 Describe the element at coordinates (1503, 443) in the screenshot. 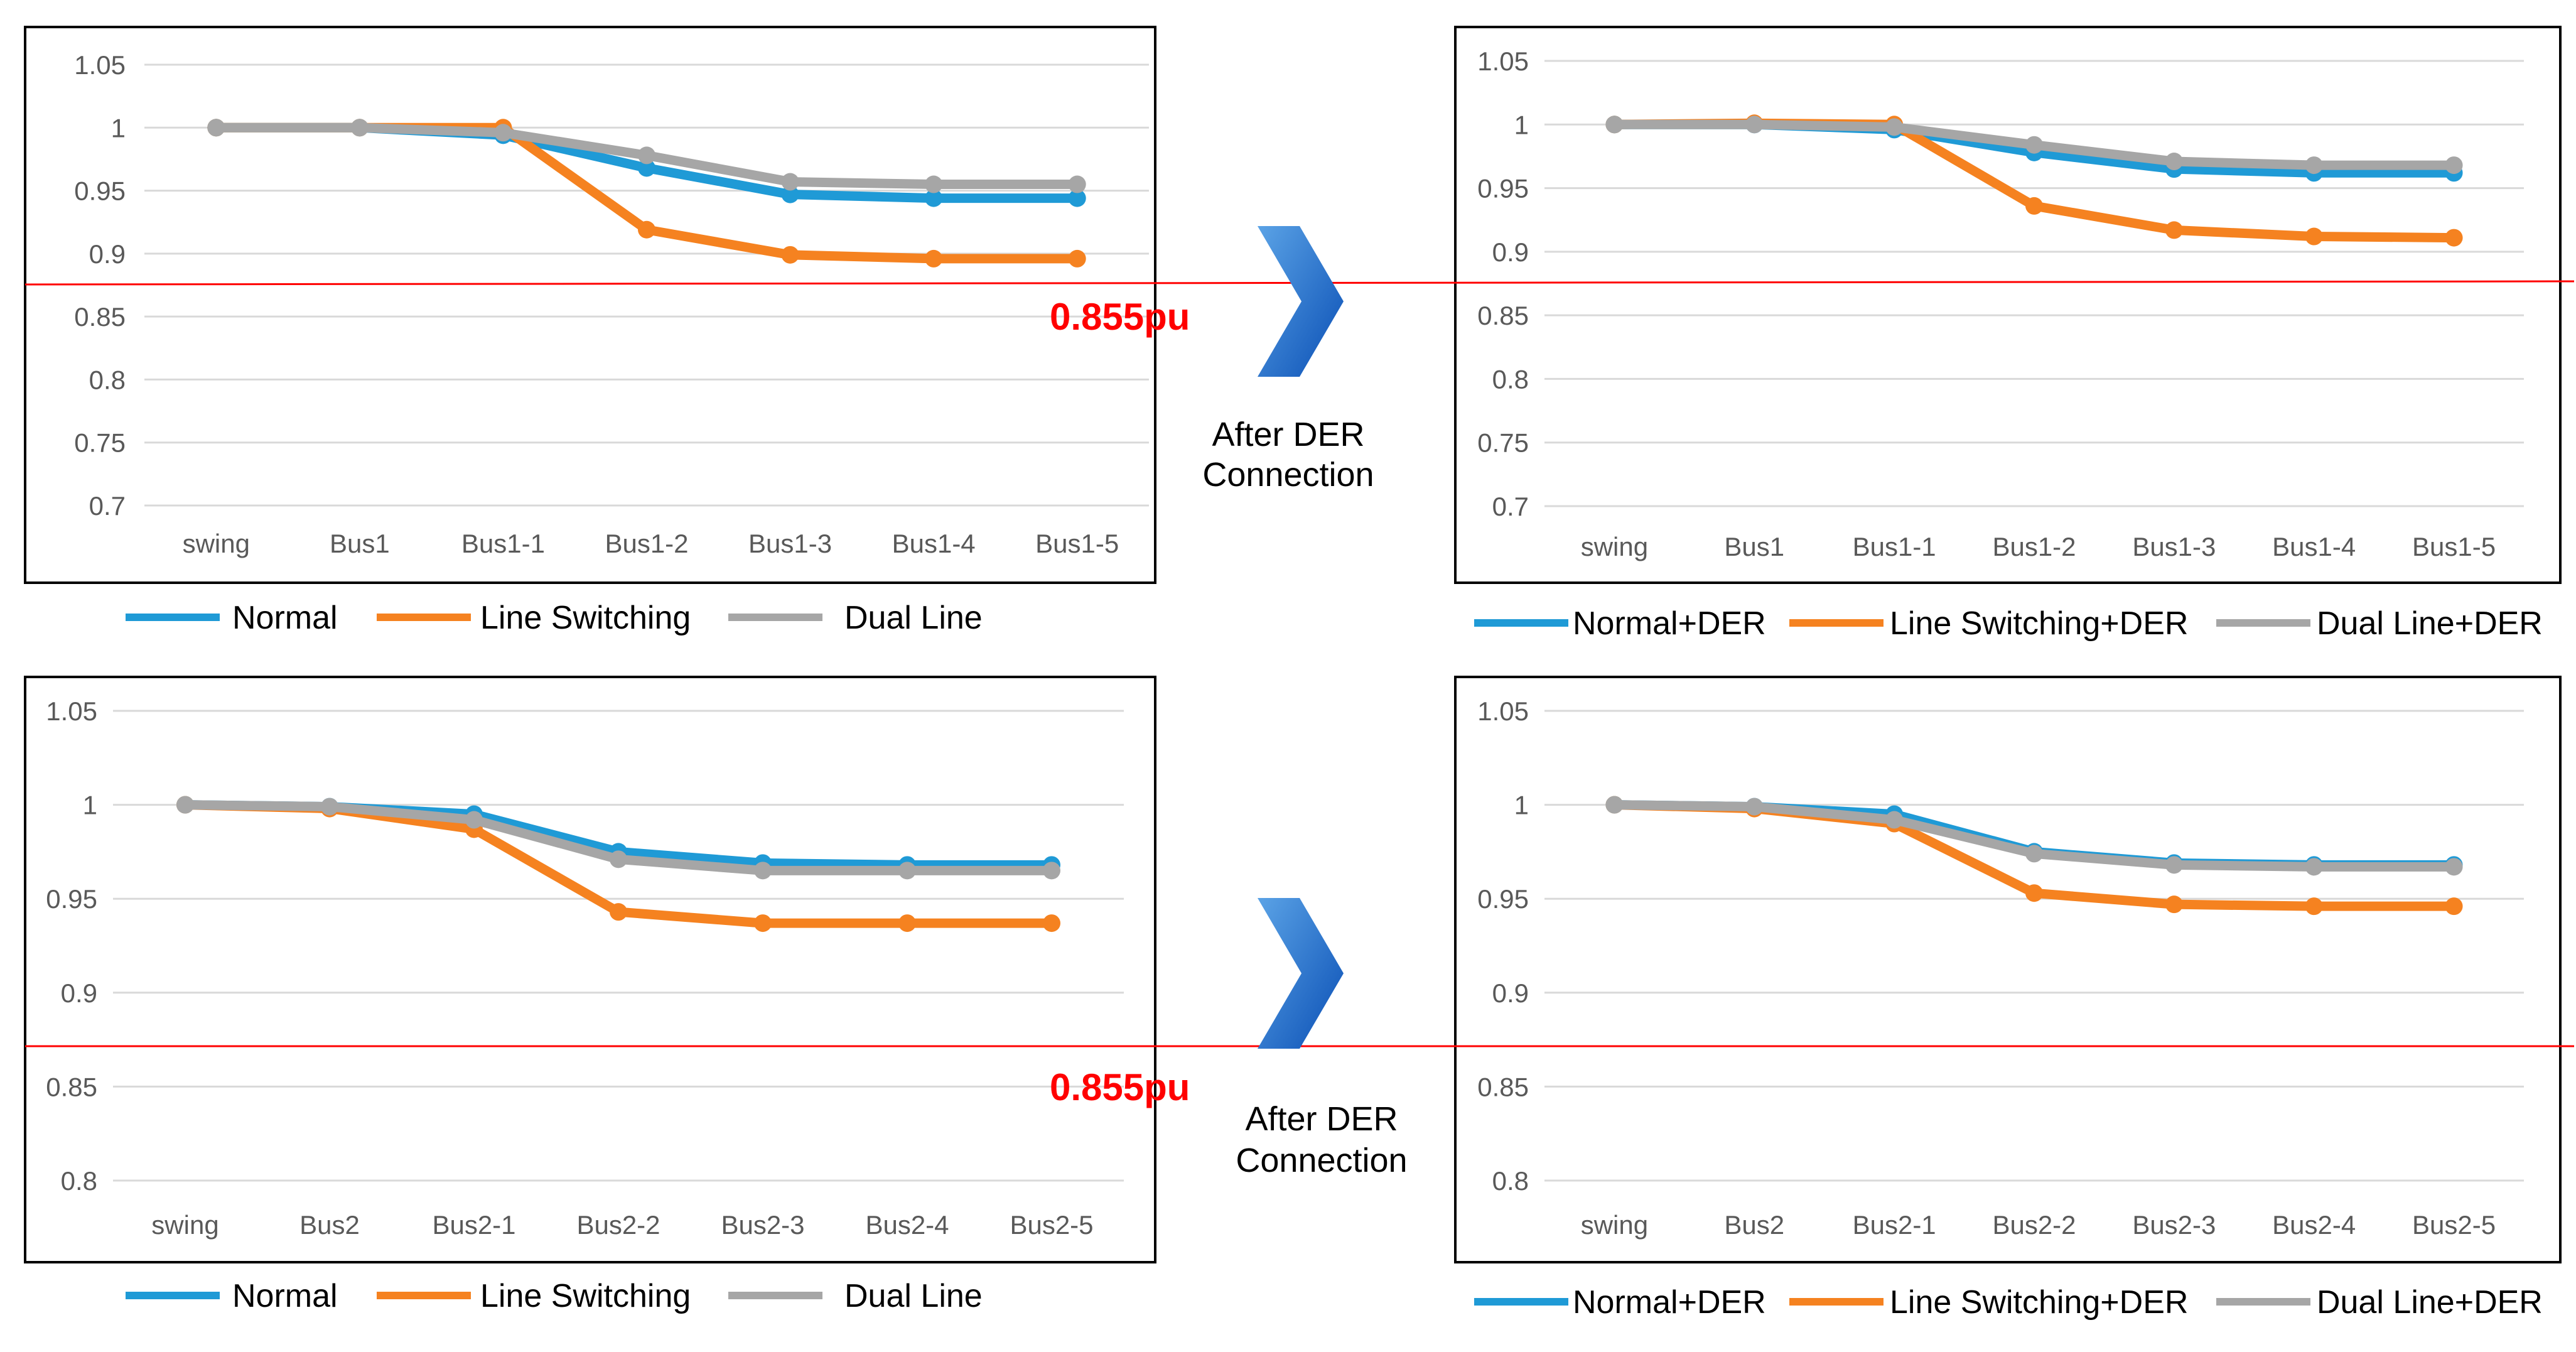

I see `y-tick-label: 0.75` at that location.